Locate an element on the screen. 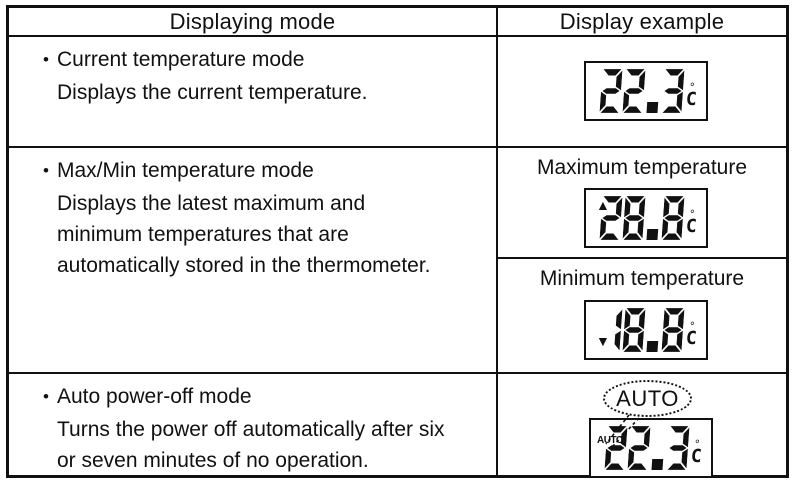 The width and height of the screenshot is (795, 484). header-displaying-mode-label: Displaying mode is located at coordinates (252, 21).